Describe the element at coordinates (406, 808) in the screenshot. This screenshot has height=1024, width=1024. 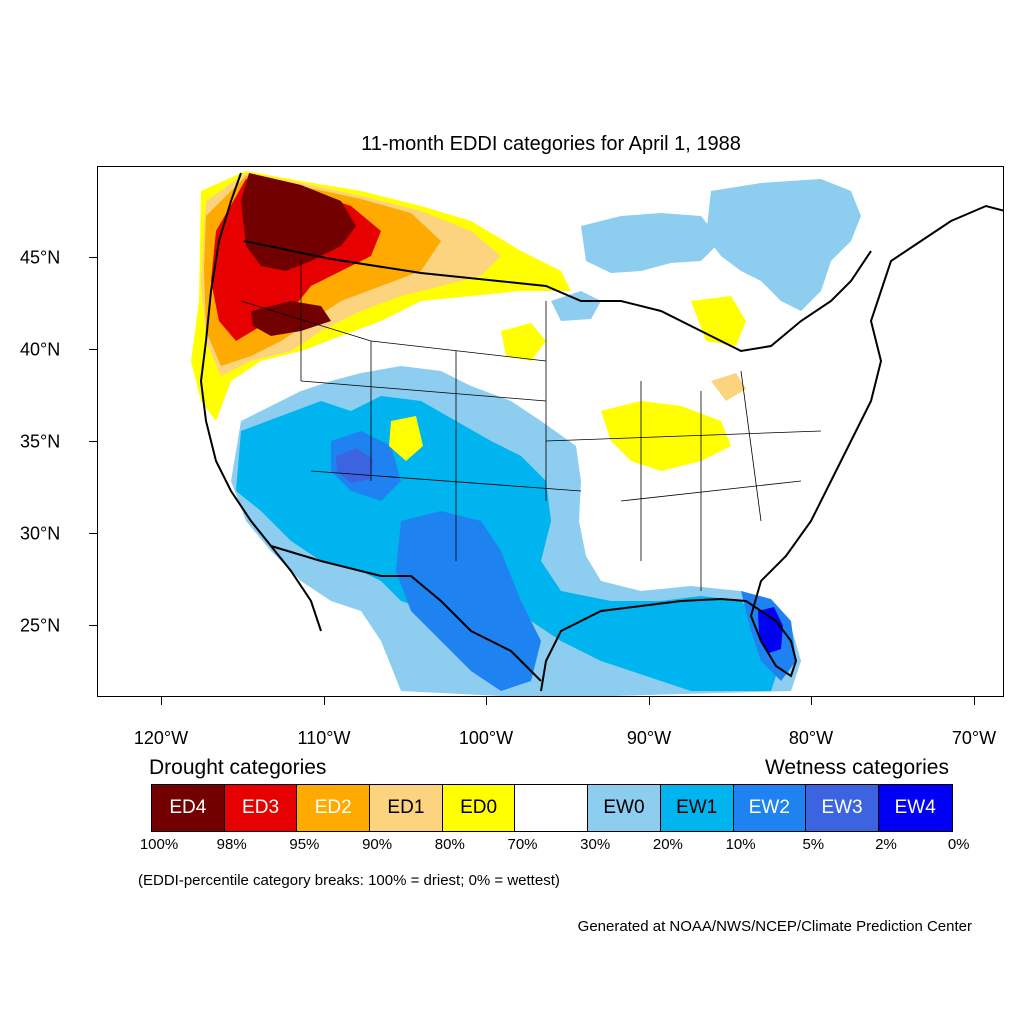
I see `legend-box-ed1: ED1` at that location.